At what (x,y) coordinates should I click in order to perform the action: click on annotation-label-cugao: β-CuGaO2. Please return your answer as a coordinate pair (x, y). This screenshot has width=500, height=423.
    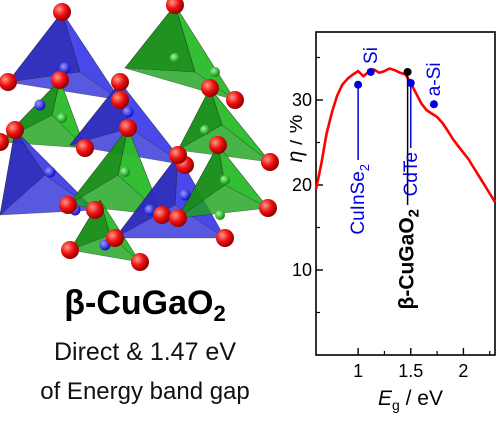
    Looking at the image, I should click on (409, 259).